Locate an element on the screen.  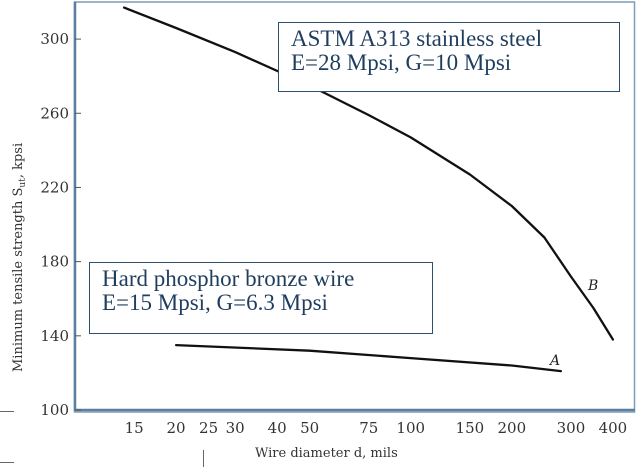
y-axis-title: Minimum tensile strength Sut, kpsi is located at coordinates (19, 257).